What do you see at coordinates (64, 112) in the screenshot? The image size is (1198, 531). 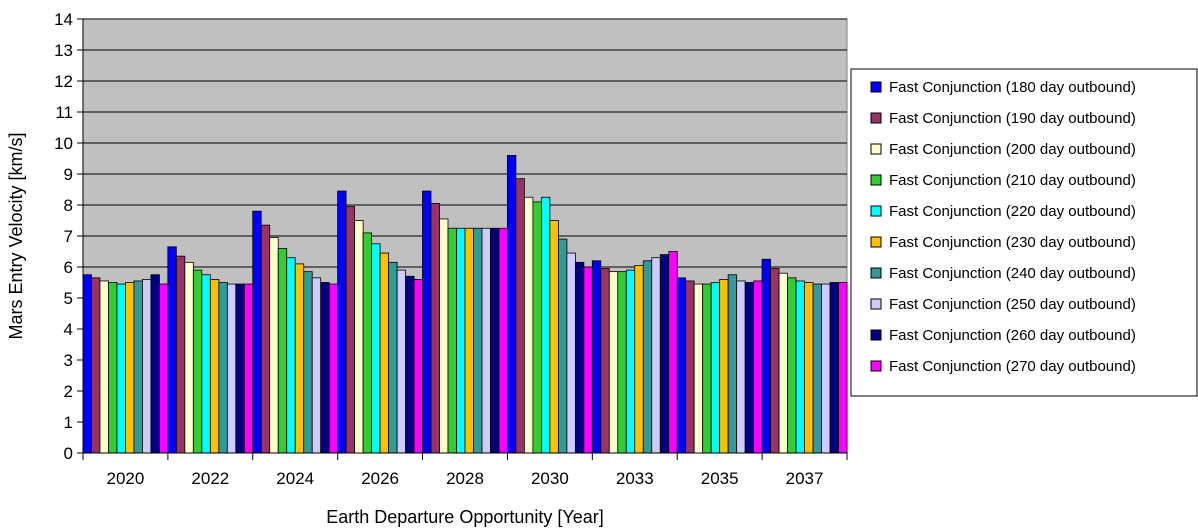 I see `y-tick-label: 11` at bounding box center [64, 112].